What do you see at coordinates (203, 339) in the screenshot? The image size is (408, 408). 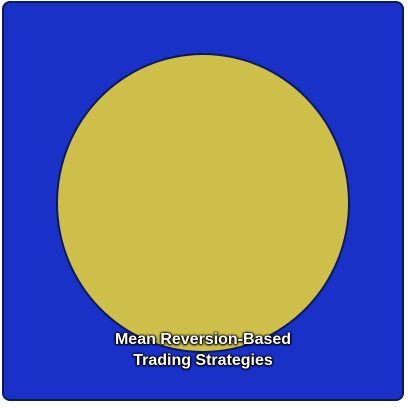 I see `caption-line-1: Mean Reversion-Based` at bounding box center [203, 339].